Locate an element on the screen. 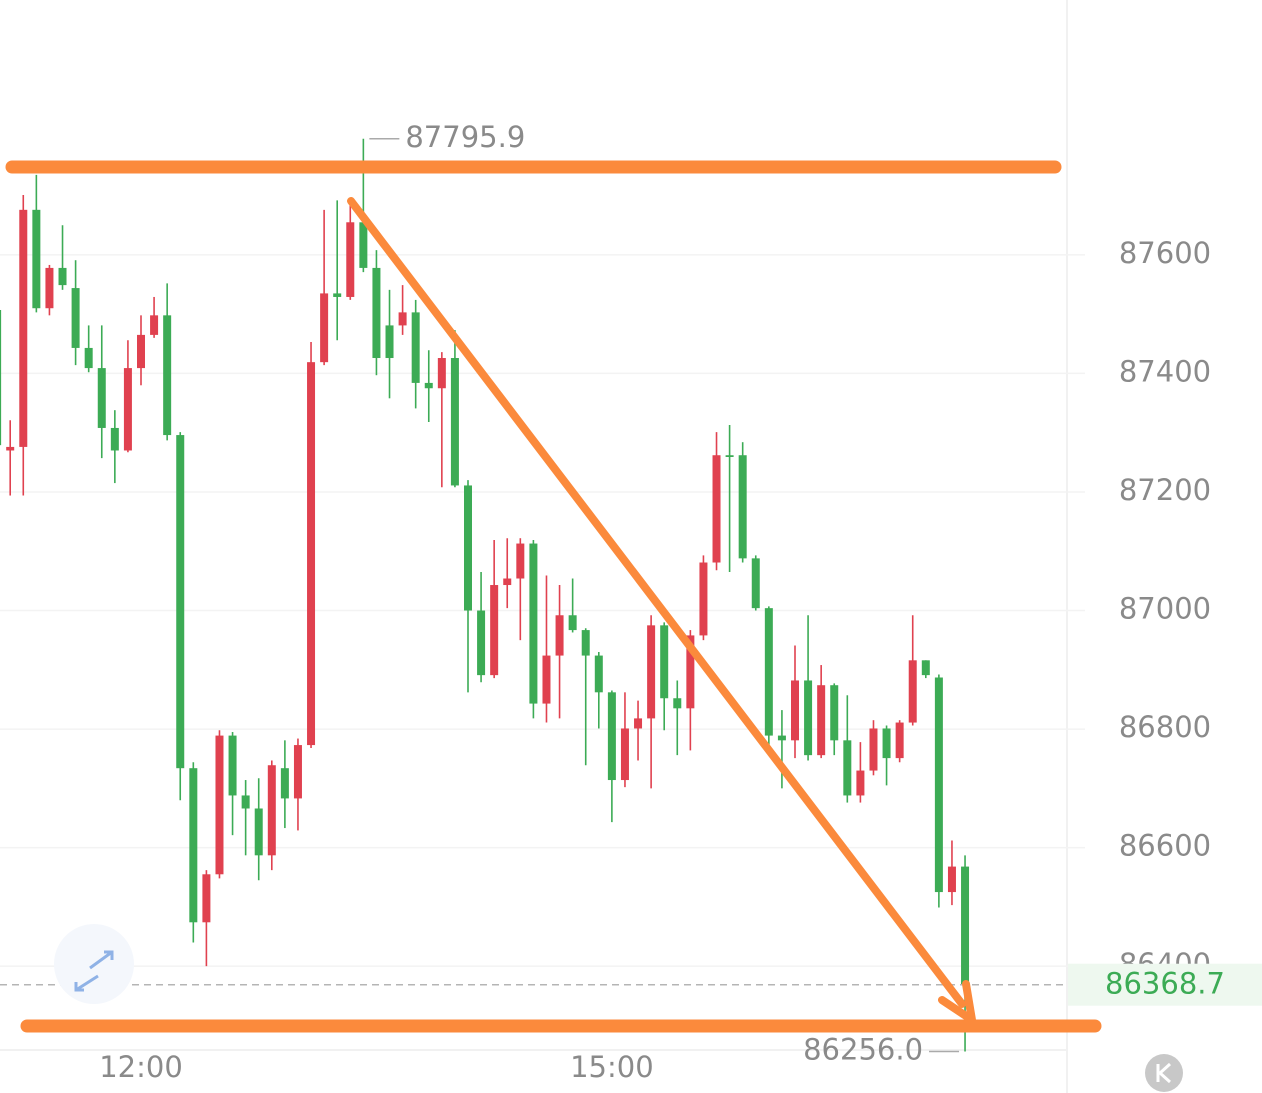 The width and height of the screenshot is (1262, 1093). last-price-box is located at coordinates (1165, 984).